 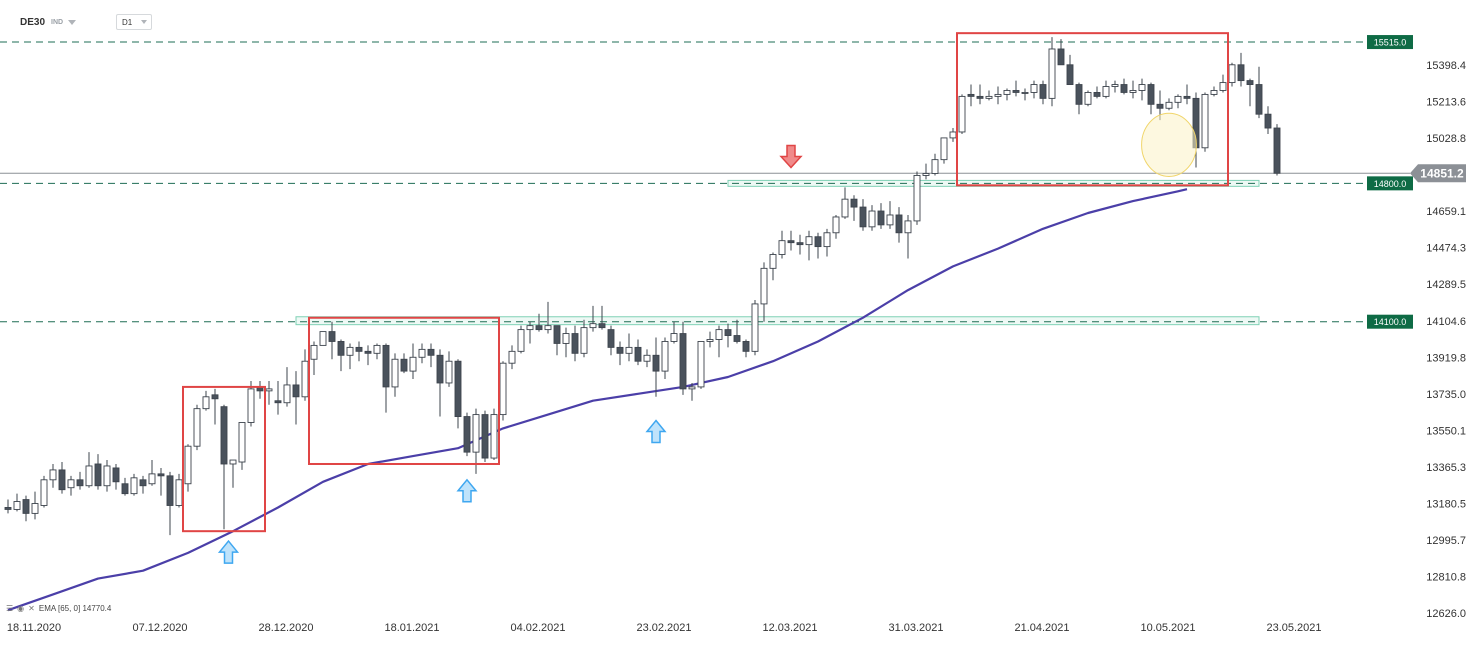 I want to click on y-tick-label: 14104.6, so click(x=1446, y=322).